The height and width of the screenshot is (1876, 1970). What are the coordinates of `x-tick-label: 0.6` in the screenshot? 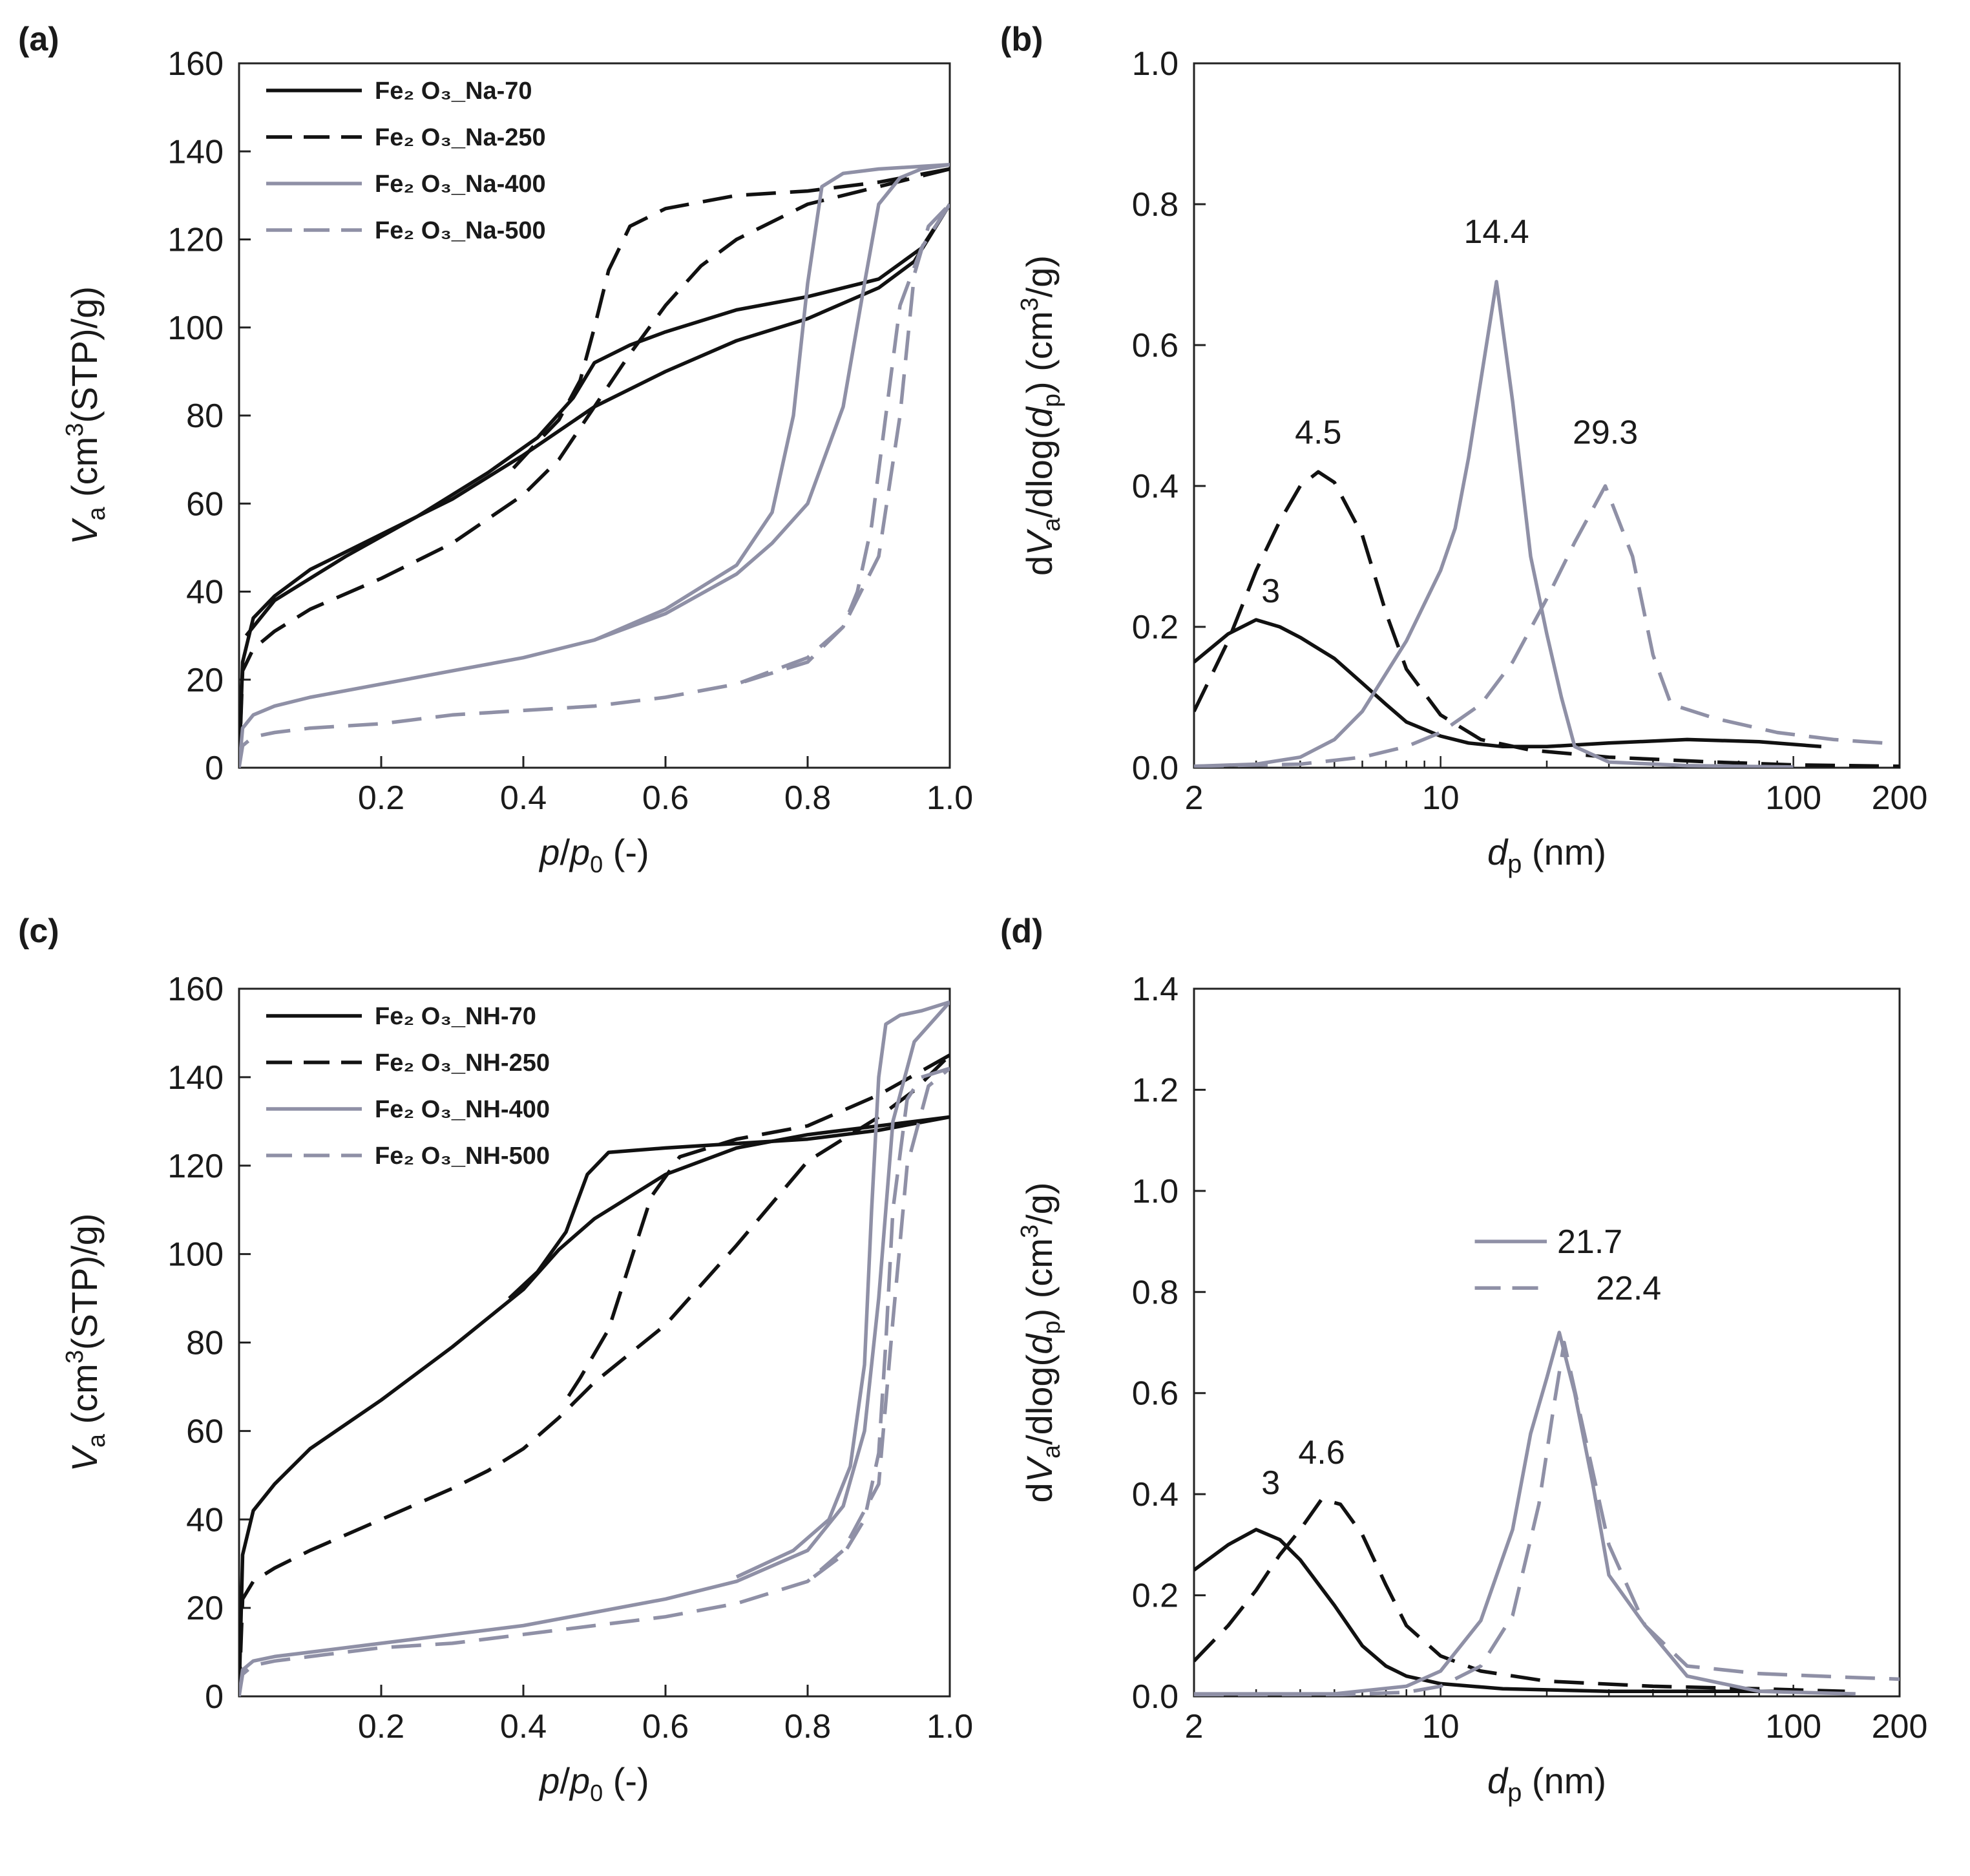 It's located at (666, 1726).